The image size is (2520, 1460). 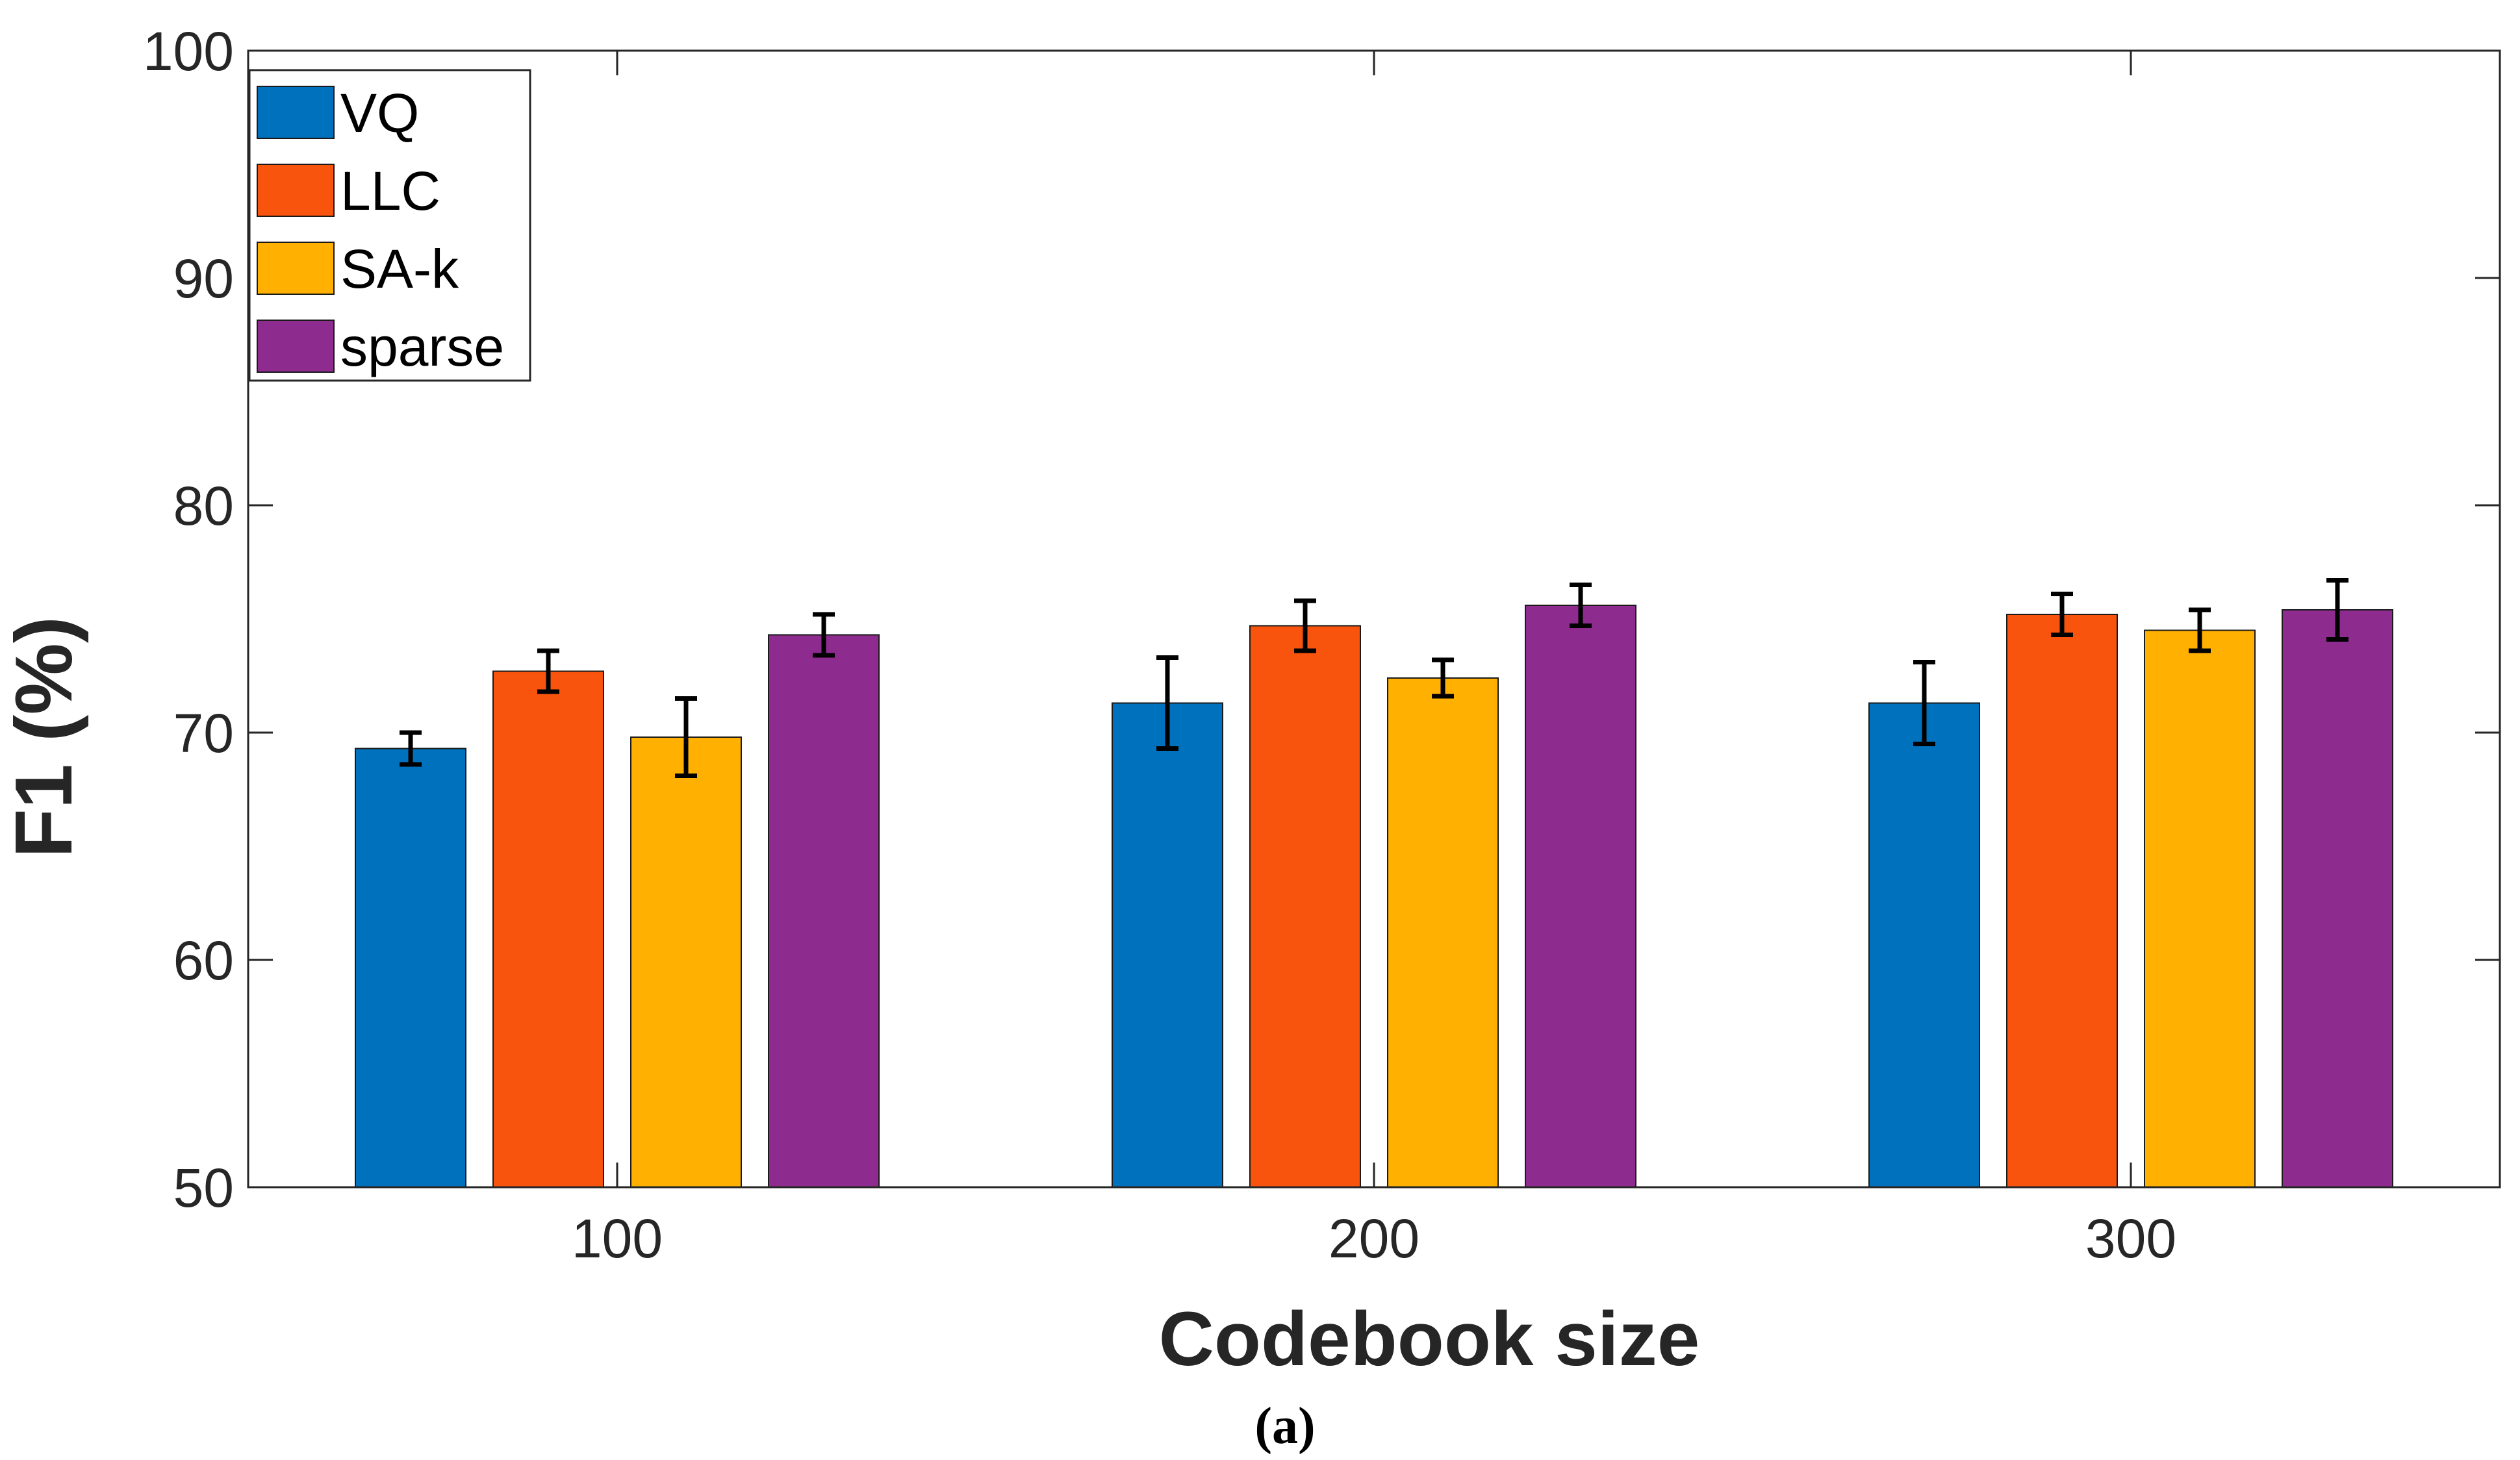 What do you see at coordinates (1284, 1426) in the screenshot?
I see `figure-caption: (a)` at bounding box center [1284, 1426].